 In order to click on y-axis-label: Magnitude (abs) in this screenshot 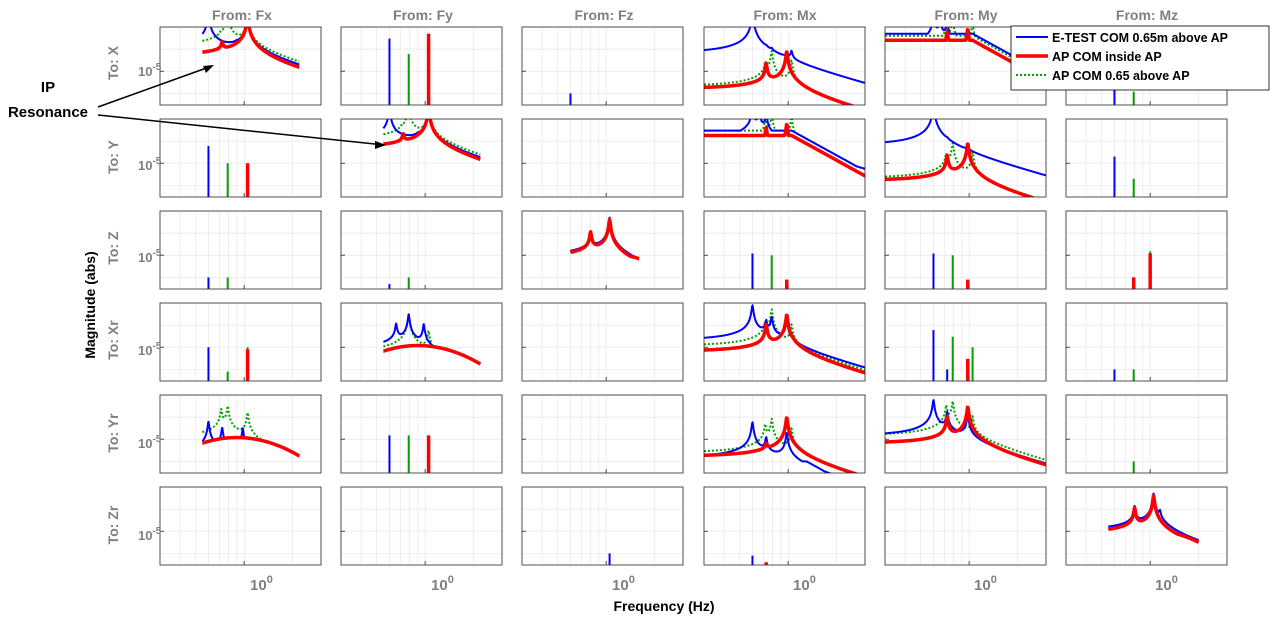, I will do `click(90, 304)`.